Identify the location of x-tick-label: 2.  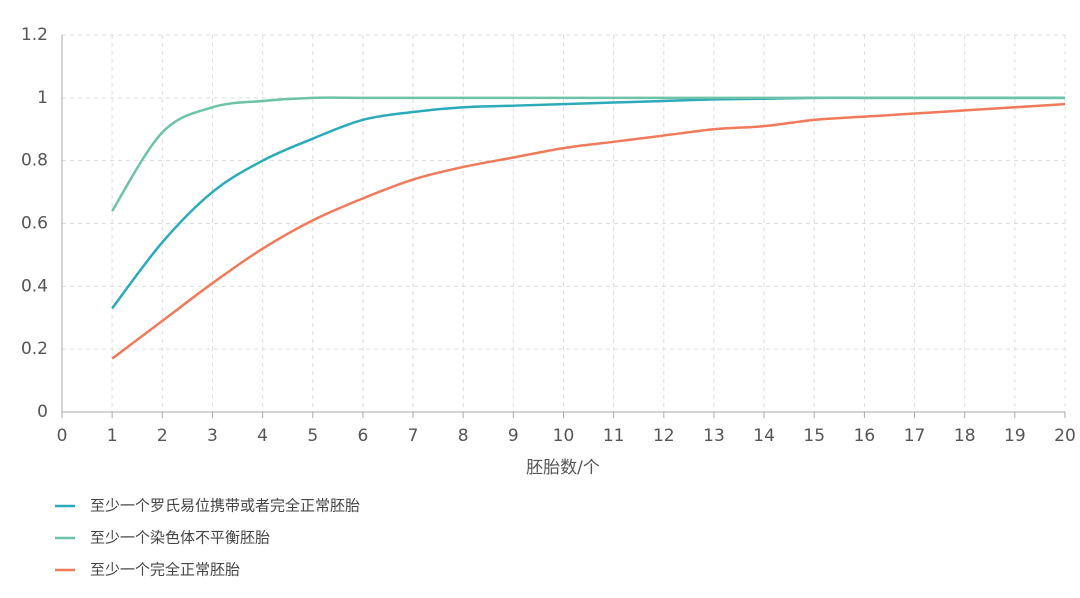
(162, 436).